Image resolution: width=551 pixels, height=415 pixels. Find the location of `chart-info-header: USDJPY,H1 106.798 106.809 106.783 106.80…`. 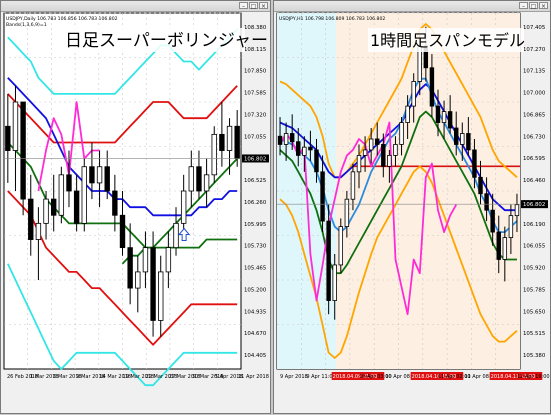

chart-info-header: USDJPY,H1 106.798 106.809 106.783 106.80… is located at coordinates (332, 19).